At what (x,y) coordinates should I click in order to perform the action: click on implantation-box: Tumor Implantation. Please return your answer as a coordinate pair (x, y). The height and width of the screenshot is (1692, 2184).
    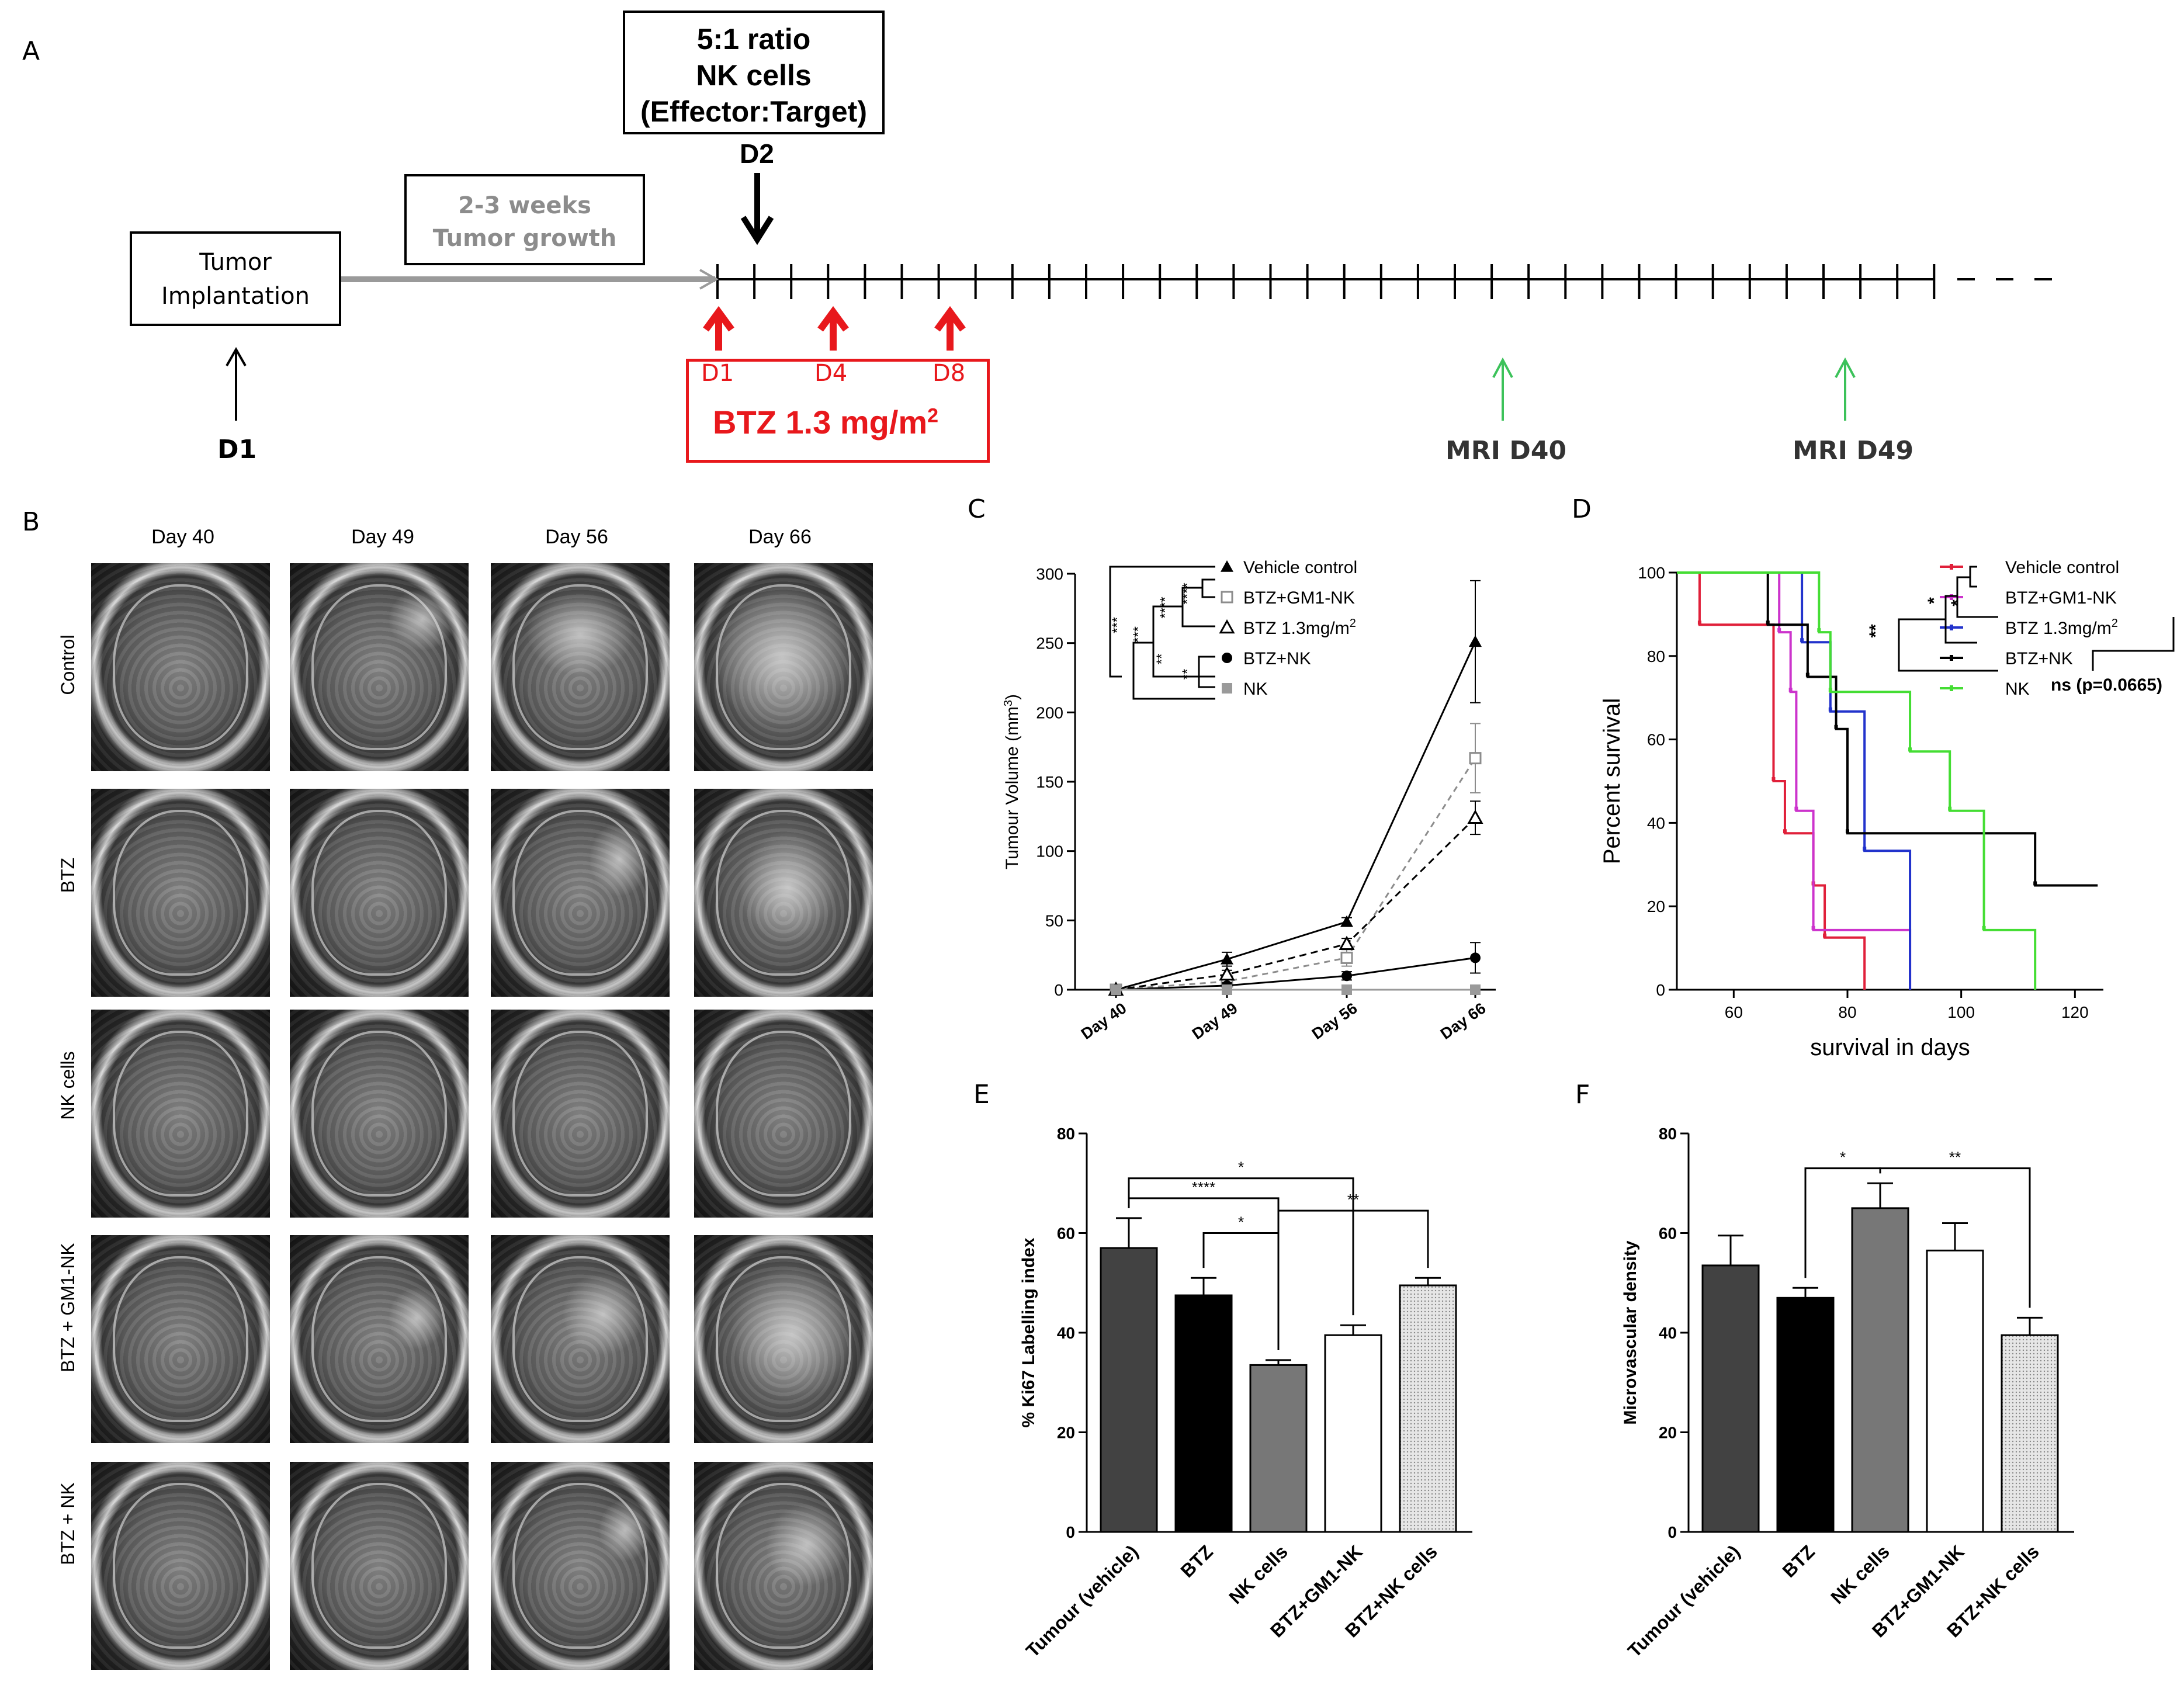
    Looking at the image, I should click on (235, 278).